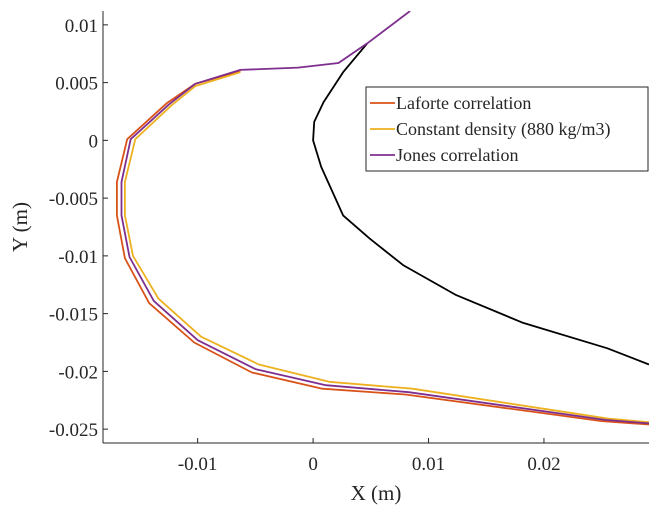 The width and height of the screenshot is (649, 506). What do you see at coordinates (463, 103) in the screenshot?
I see `legend-label: Laforte correlation` at bounding box center [463, 103].